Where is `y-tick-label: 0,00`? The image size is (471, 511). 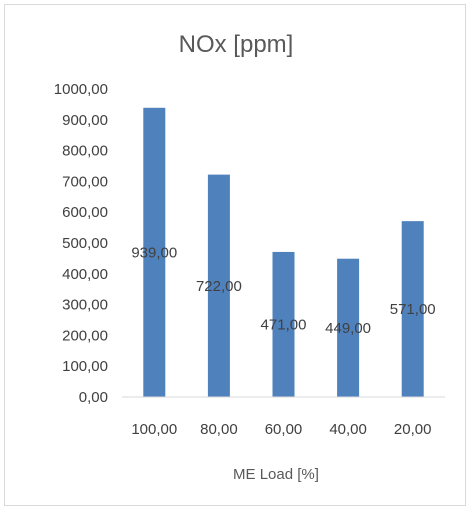
y-tick-label: 0,00 is located at coordinates (93, 397).